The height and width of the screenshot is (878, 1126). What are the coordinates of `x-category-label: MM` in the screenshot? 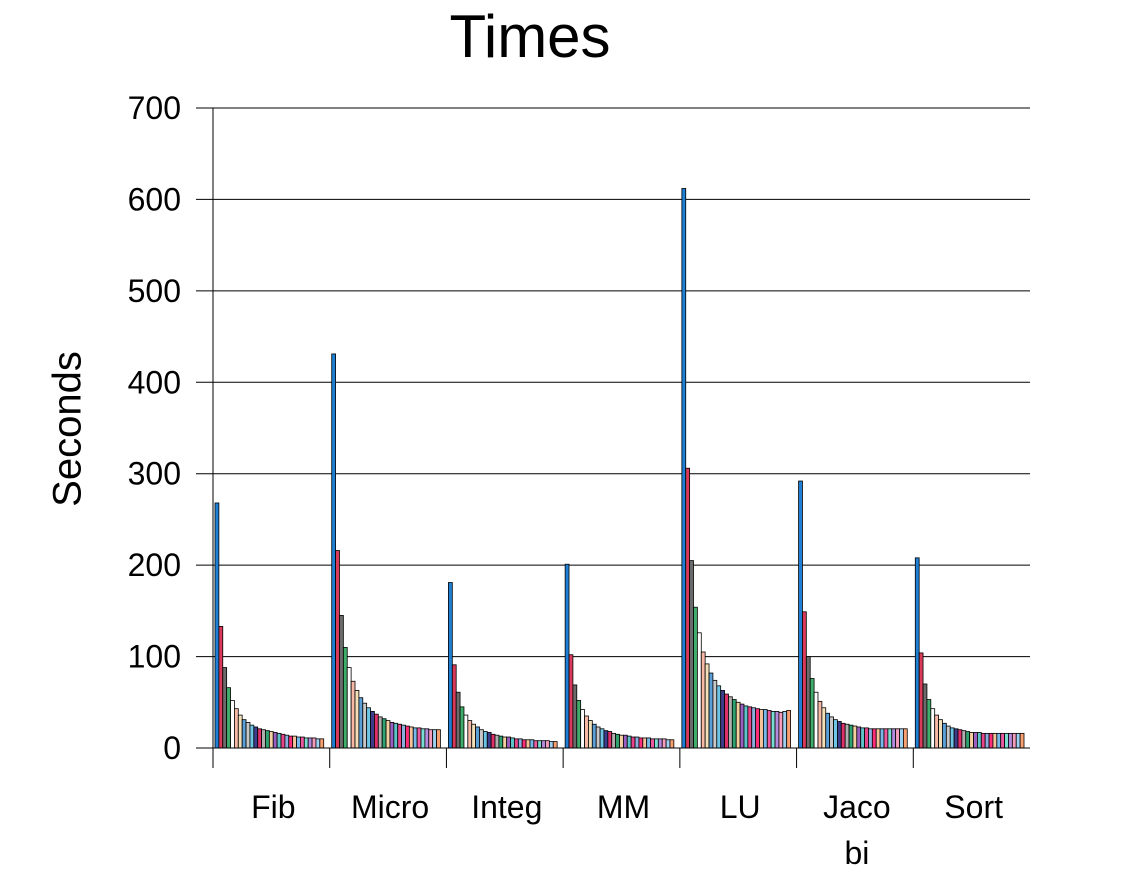 It's located at (623, 807).